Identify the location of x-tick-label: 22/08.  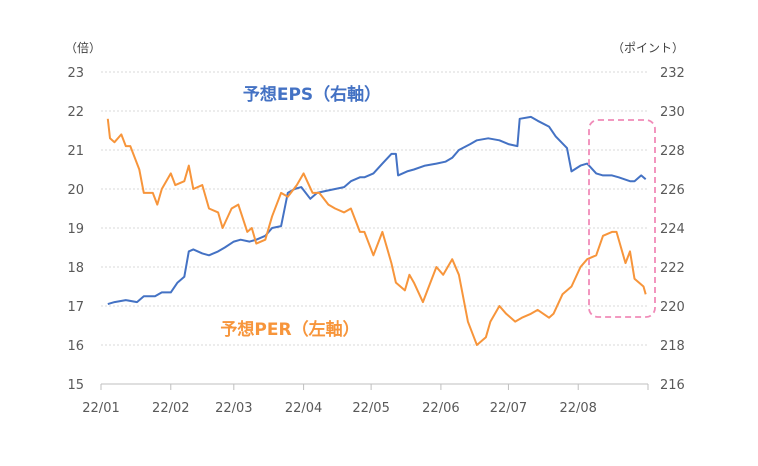
(577, 408).